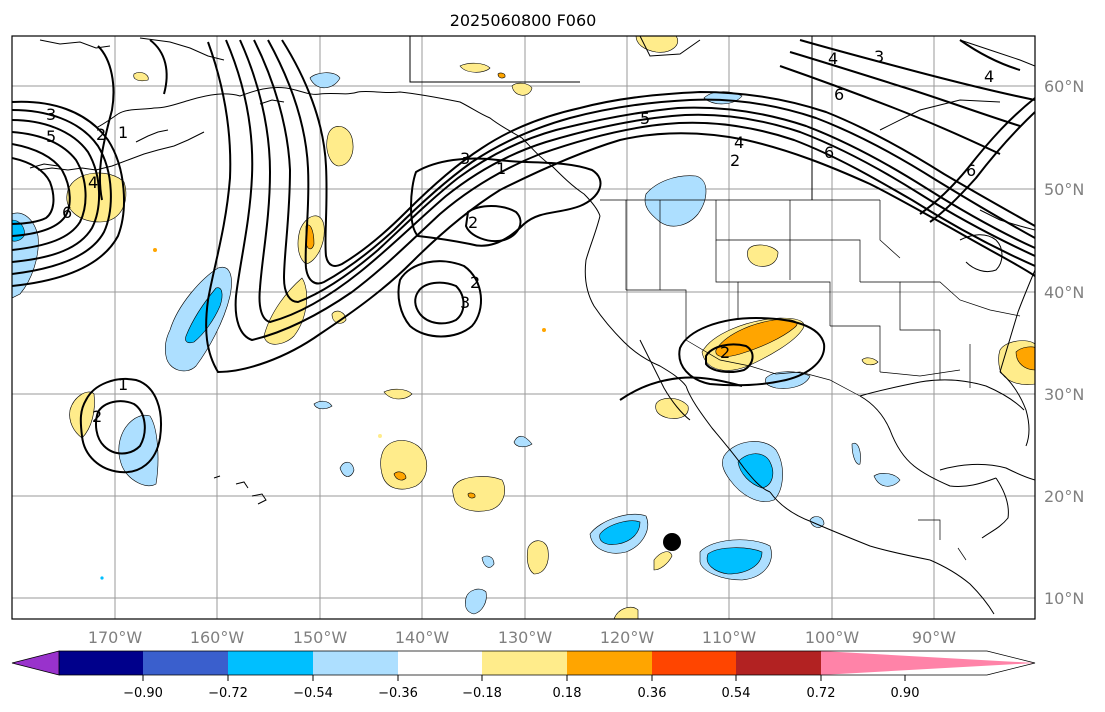 The width and height of the screenshot is (1105, 712). What do you see at coordinates (928, 663) in the screenshot?
I see `colorbar-extend-high` at bounding box center [928, 663].